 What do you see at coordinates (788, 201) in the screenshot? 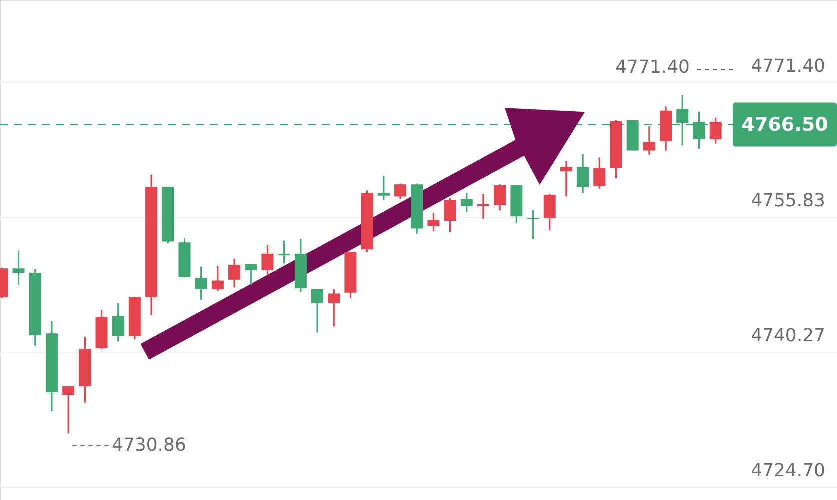
I see `y-tick-label: 4755.83` at bounding box center [788, 201].